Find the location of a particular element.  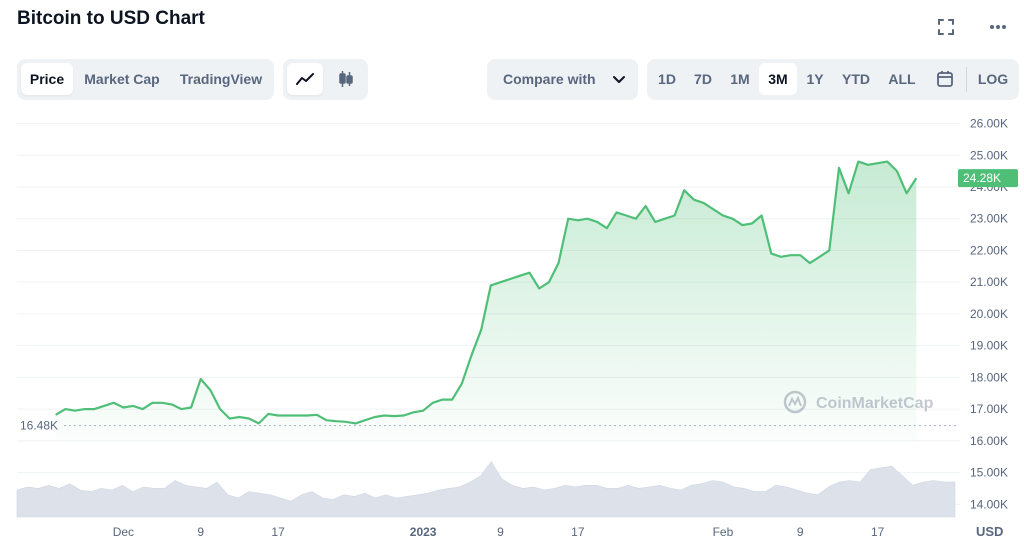

watermark: CoinMarketCap is located at coordinates (858, 402).